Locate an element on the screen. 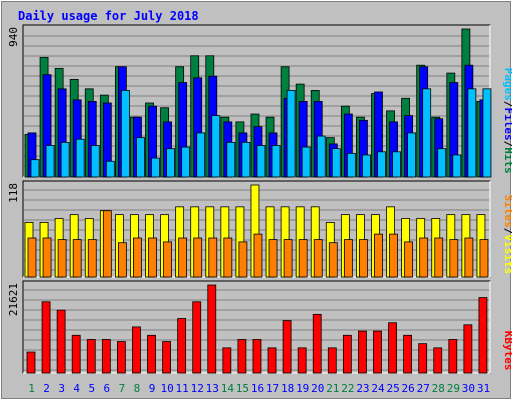  panel-middle-legend: Sites/Visits is located at coordinates (507, 235).